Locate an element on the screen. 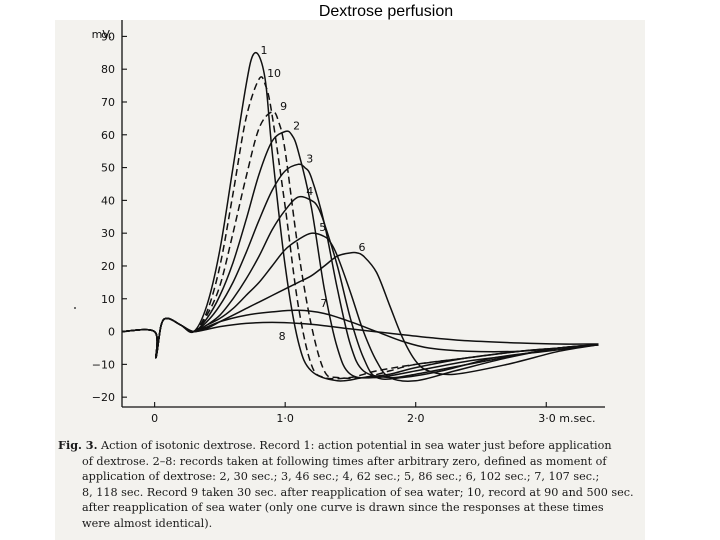 The height and width of the screenshot is (540, 720). series-label-4: 4 is located at coordinates (309, 191).